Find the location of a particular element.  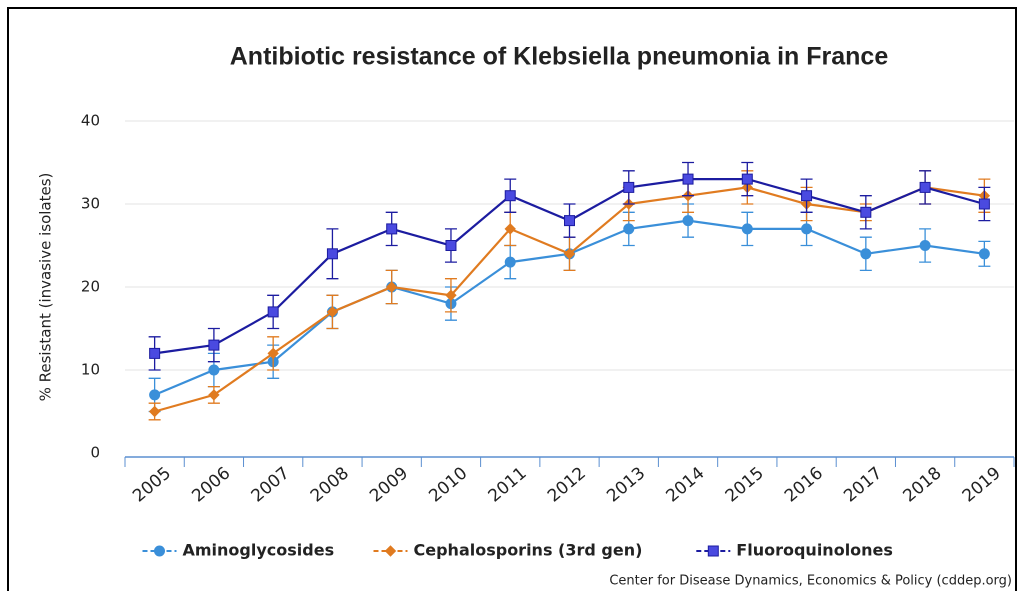

x-tick-label: 2005 is located at coordinates (152, 484).